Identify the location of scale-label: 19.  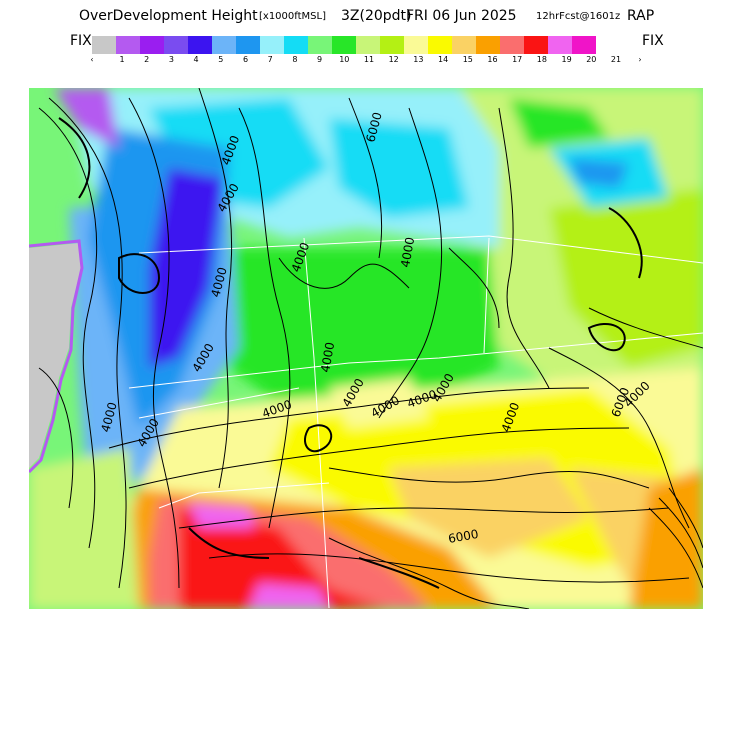
(566, 59).